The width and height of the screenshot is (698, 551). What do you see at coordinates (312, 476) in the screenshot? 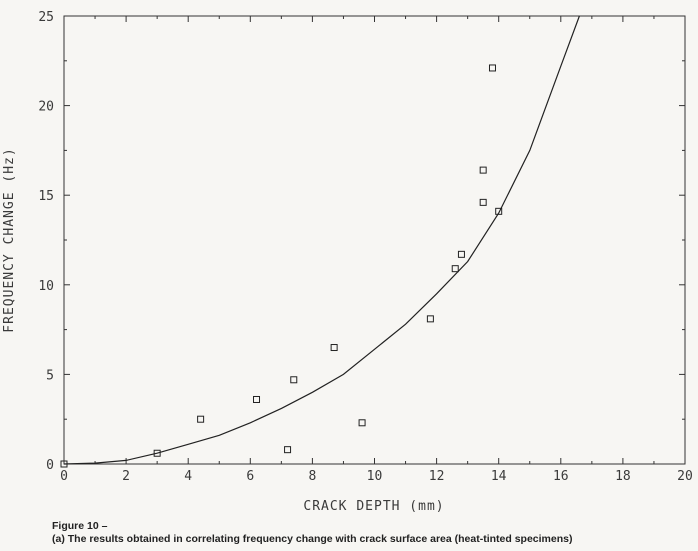
I see `x-tick-label: 8` at bounding box center [312, 476].